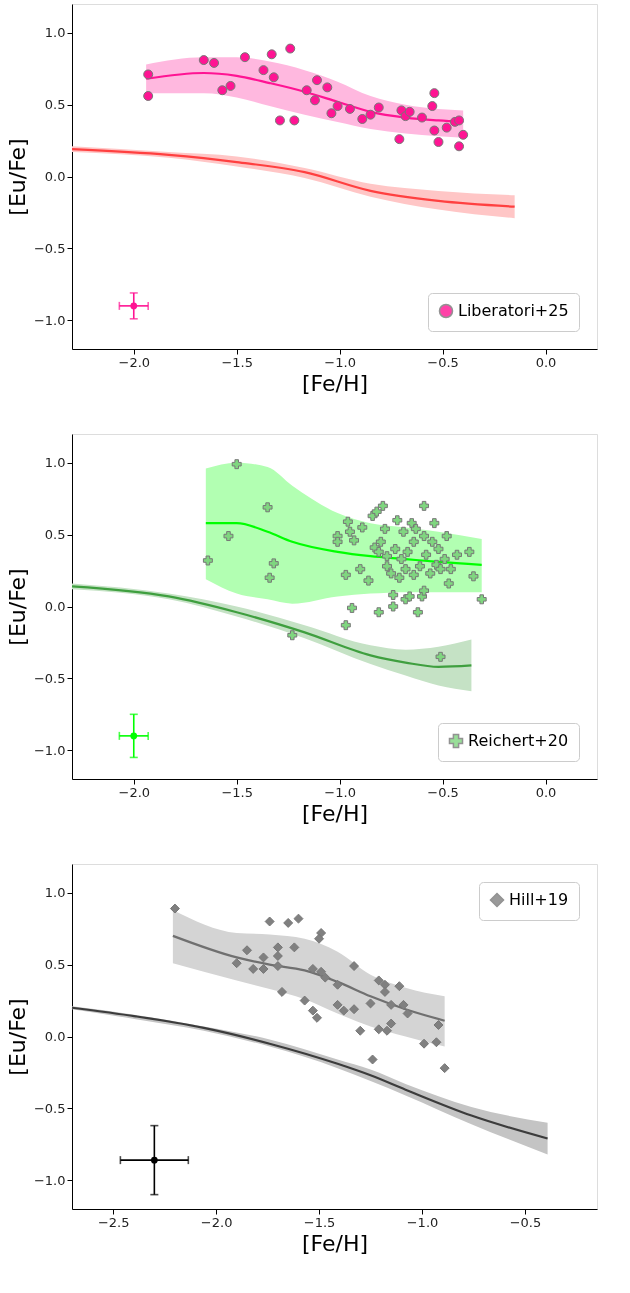 The height and width of the screenshot is (1293, 630). What do you see at coordinates (513, 310) in the screenshot?
I see `legend-label: Liberatori+25` at bounding box center [513, 310].